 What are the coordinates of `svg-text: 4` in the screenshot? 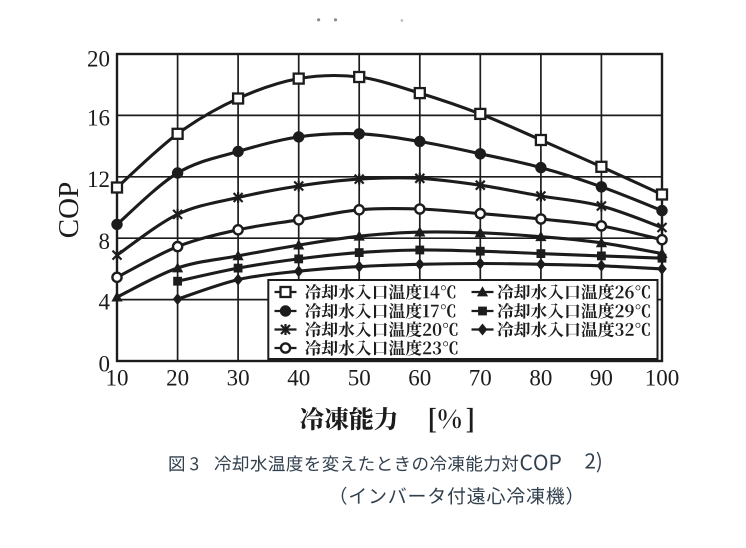 It's located at (105, 301).